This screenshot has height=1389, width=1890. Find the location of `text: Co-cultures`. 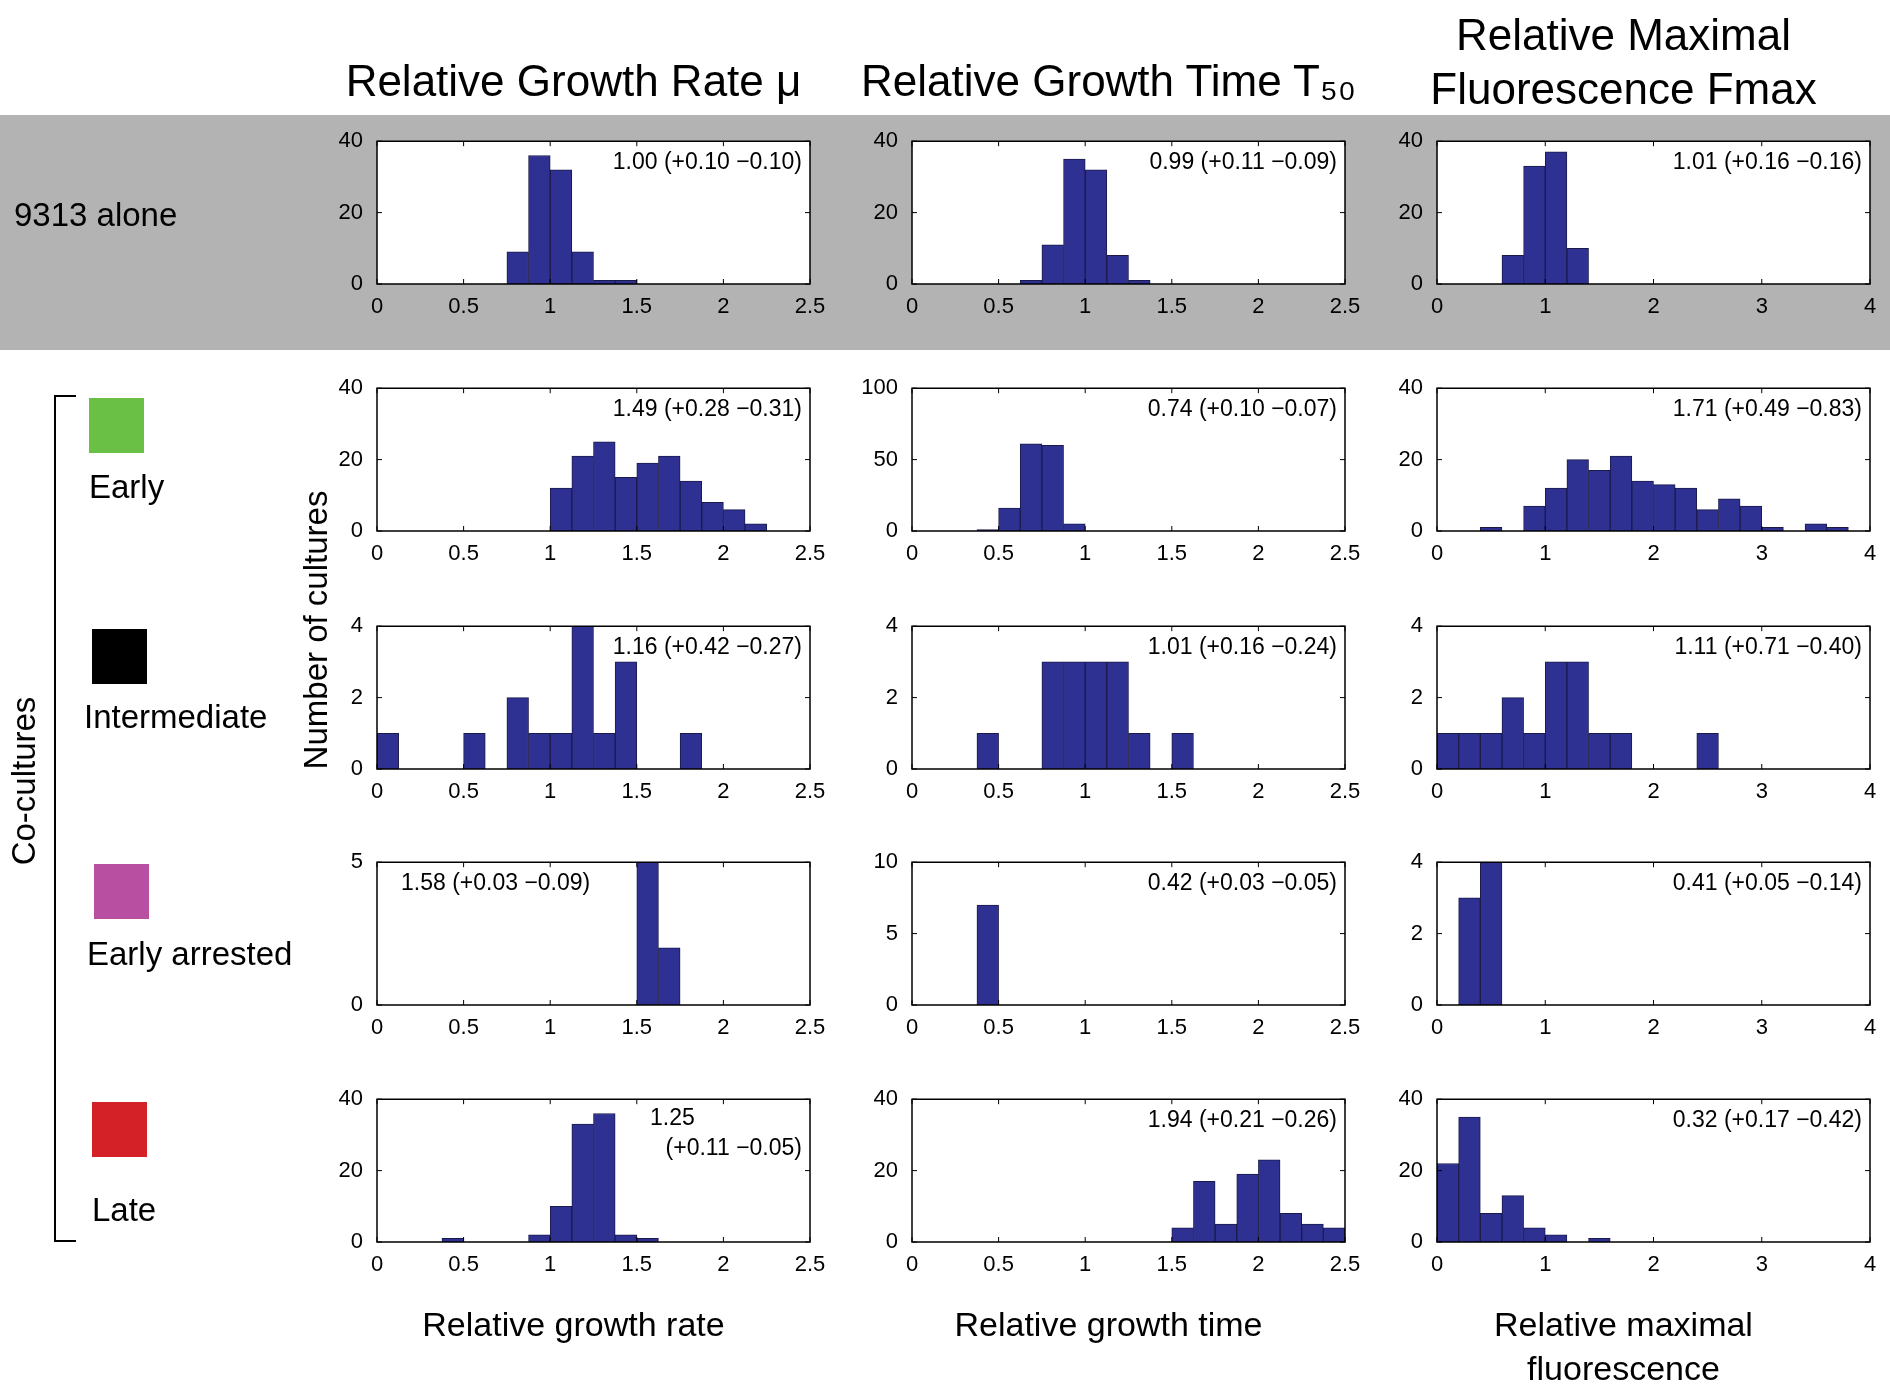

text: Co-cultures is located at coordinates (24, 781).